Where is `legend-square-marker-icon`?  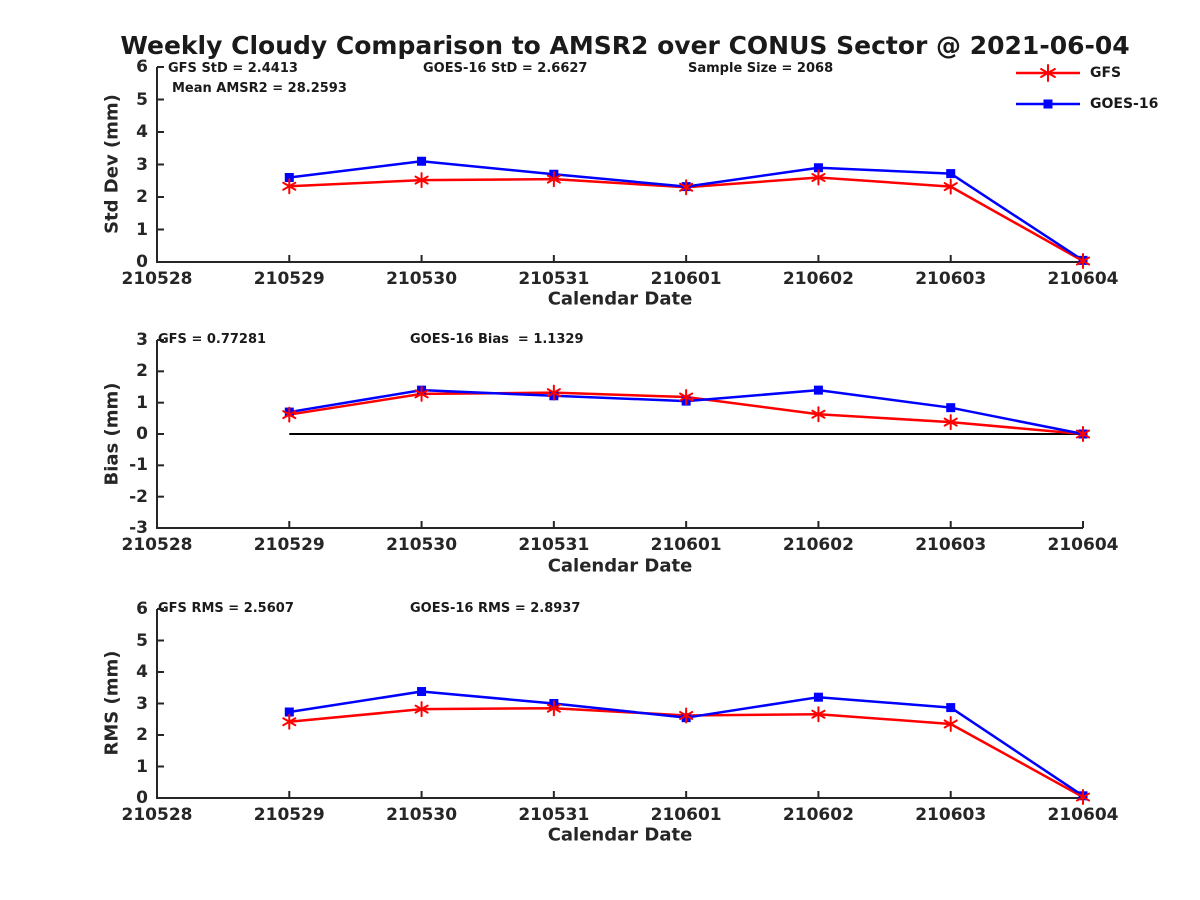 legend-square-marker-icon is located at coordinates (1048, 104).